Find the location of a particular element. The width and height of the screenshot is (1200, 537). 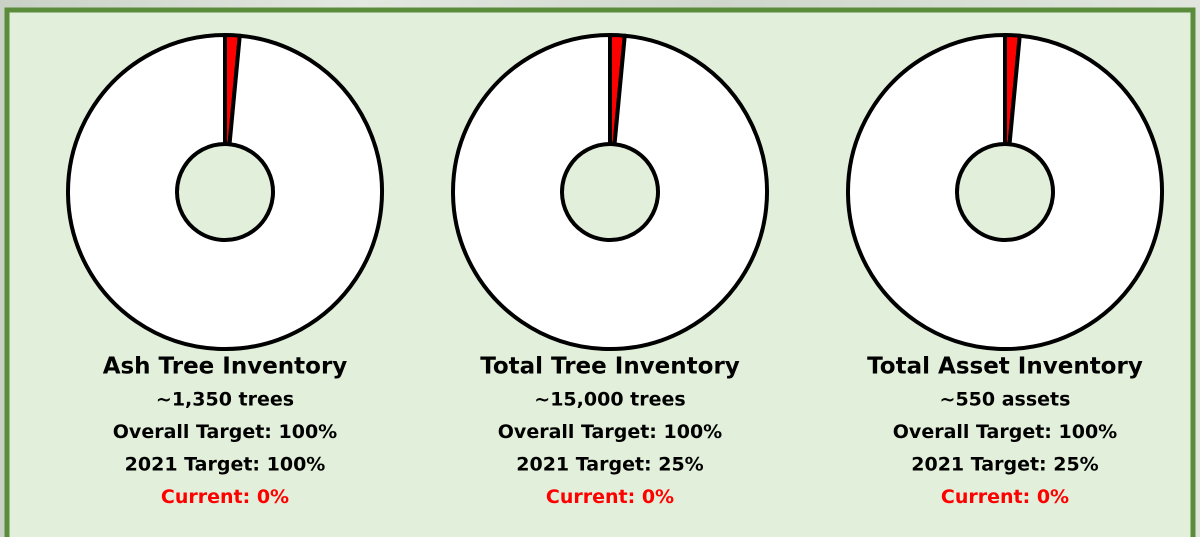

chart-title: Total Tree Inventory is located at coordinates (610, 367).